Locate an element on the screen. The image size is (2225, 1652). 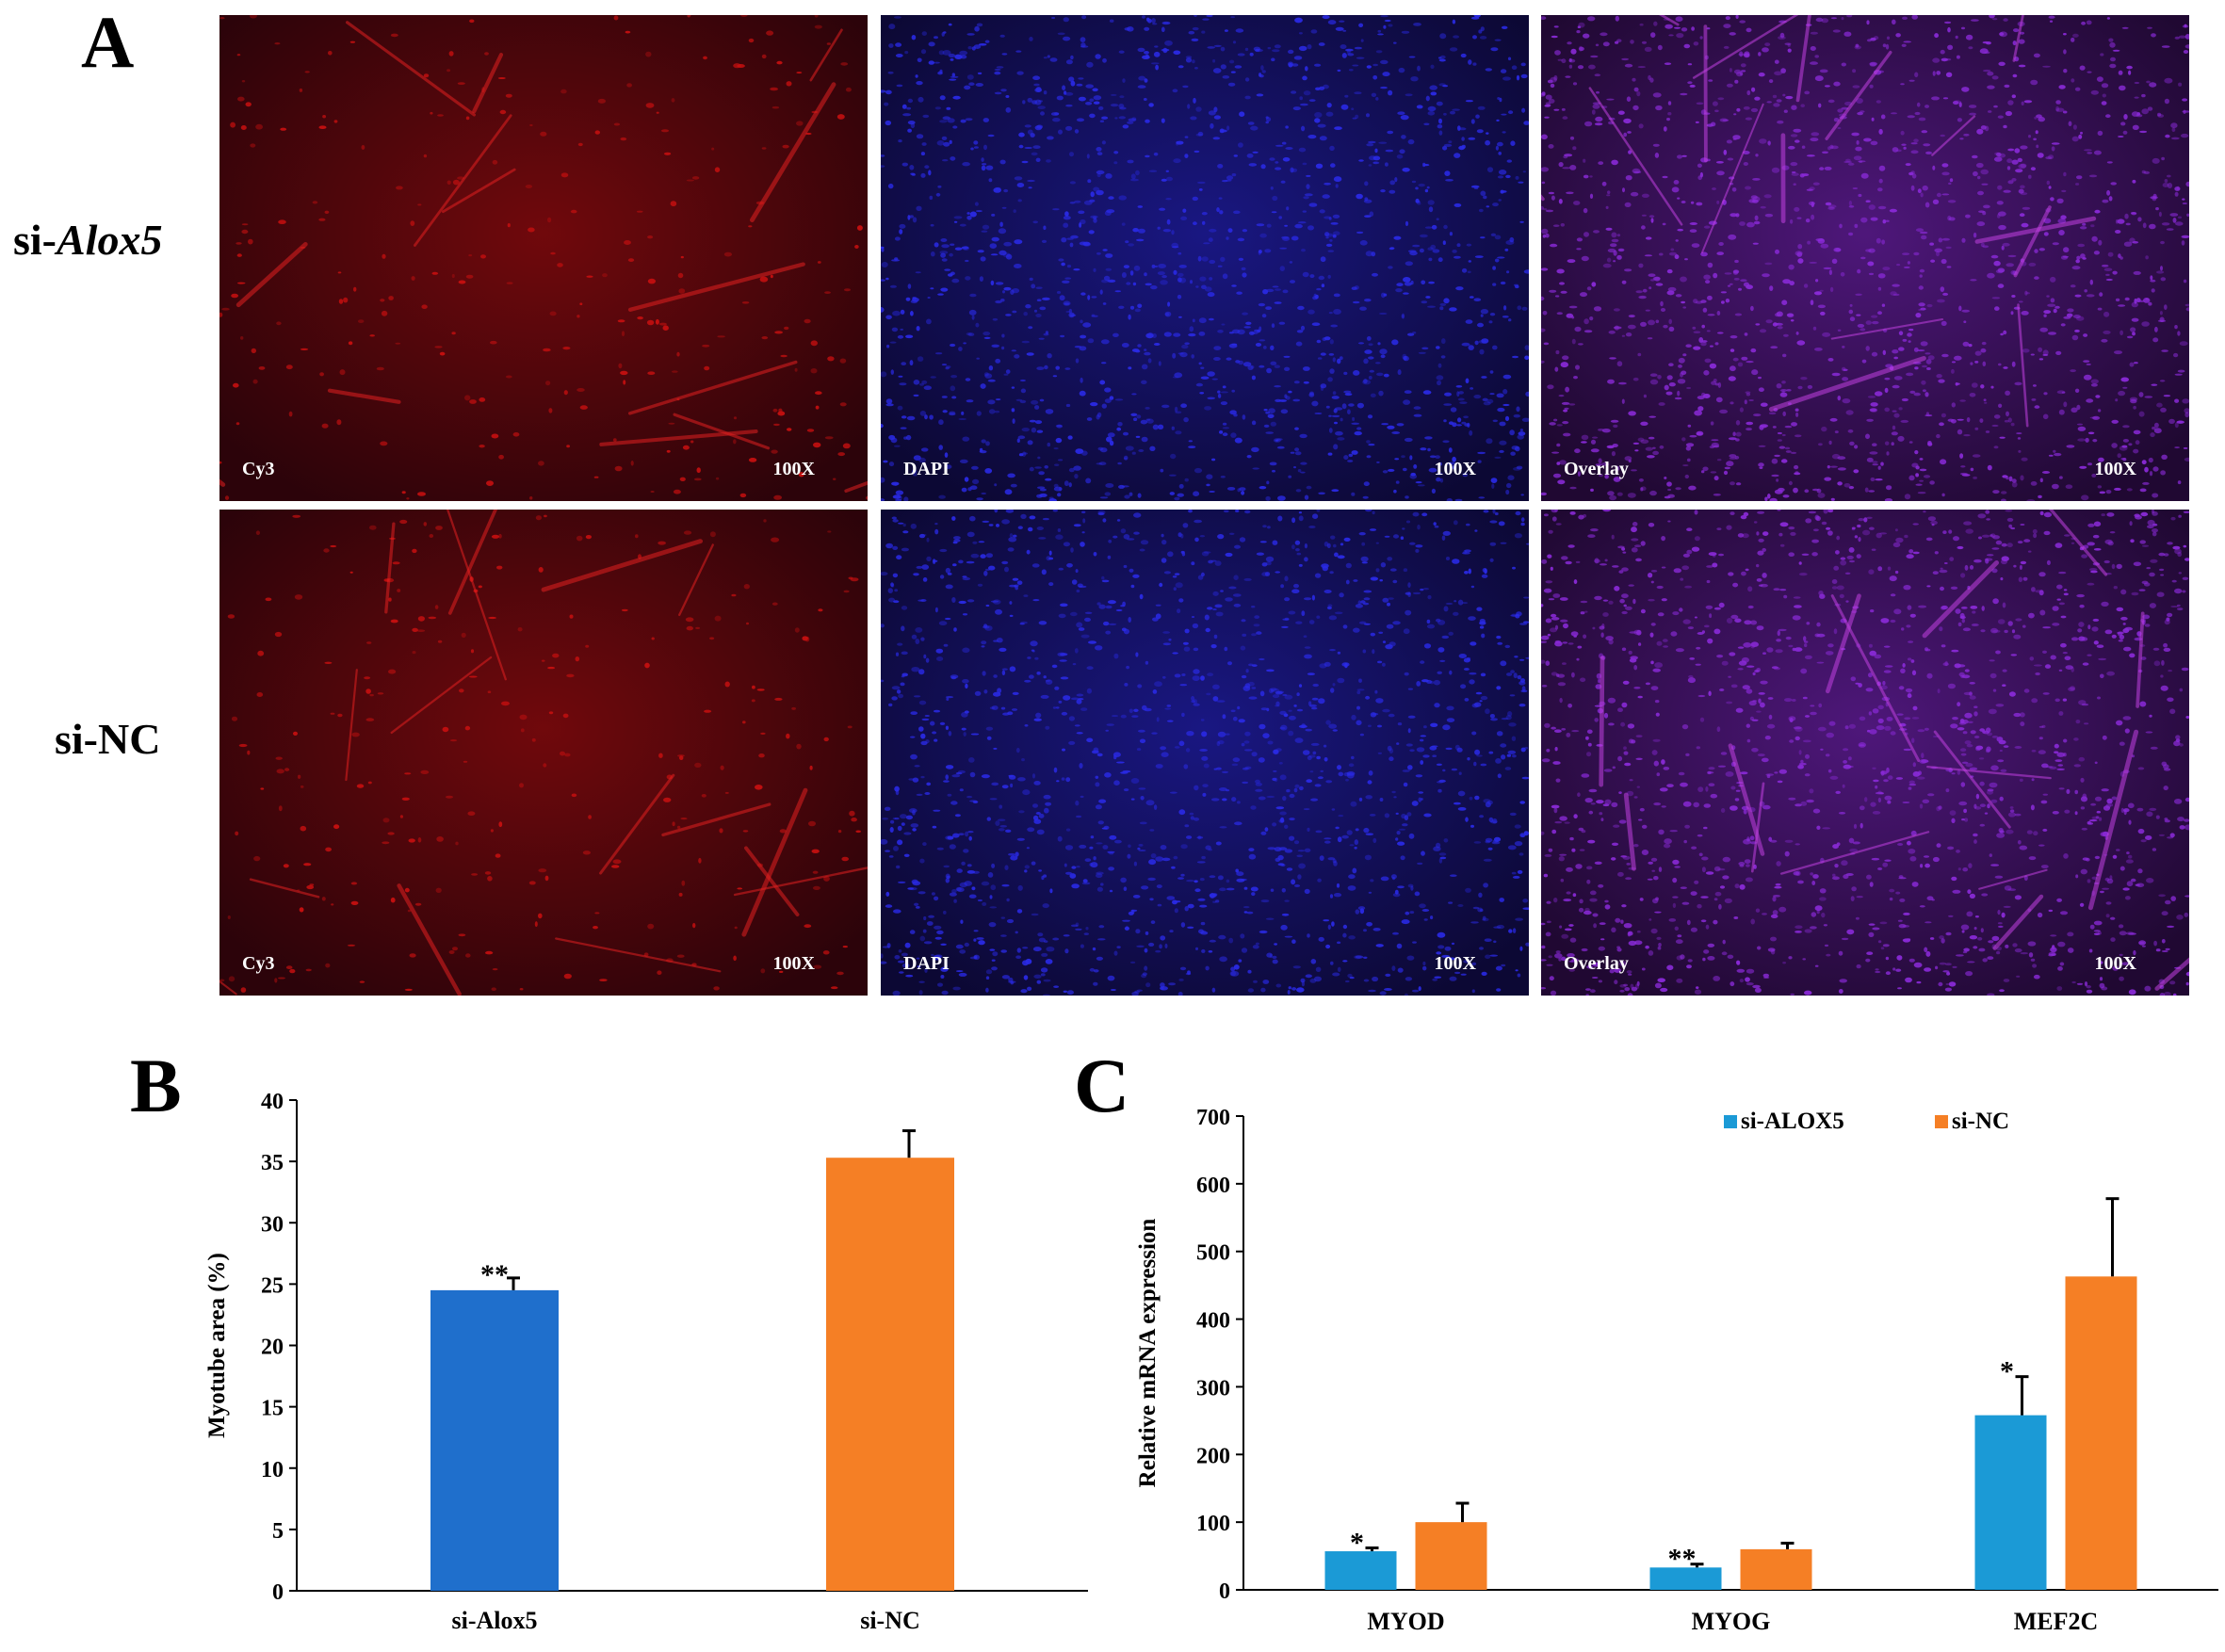
row-label-si-nc: si-NC is located at coordinates (107, 740).